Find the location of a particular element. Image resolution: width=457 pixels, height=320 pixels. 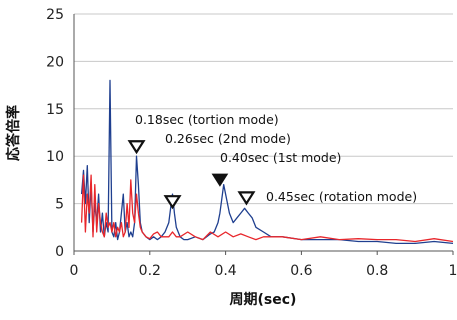

mode-annotation: 0.45sec (rotation mode) is located at coordinates (341, 196).